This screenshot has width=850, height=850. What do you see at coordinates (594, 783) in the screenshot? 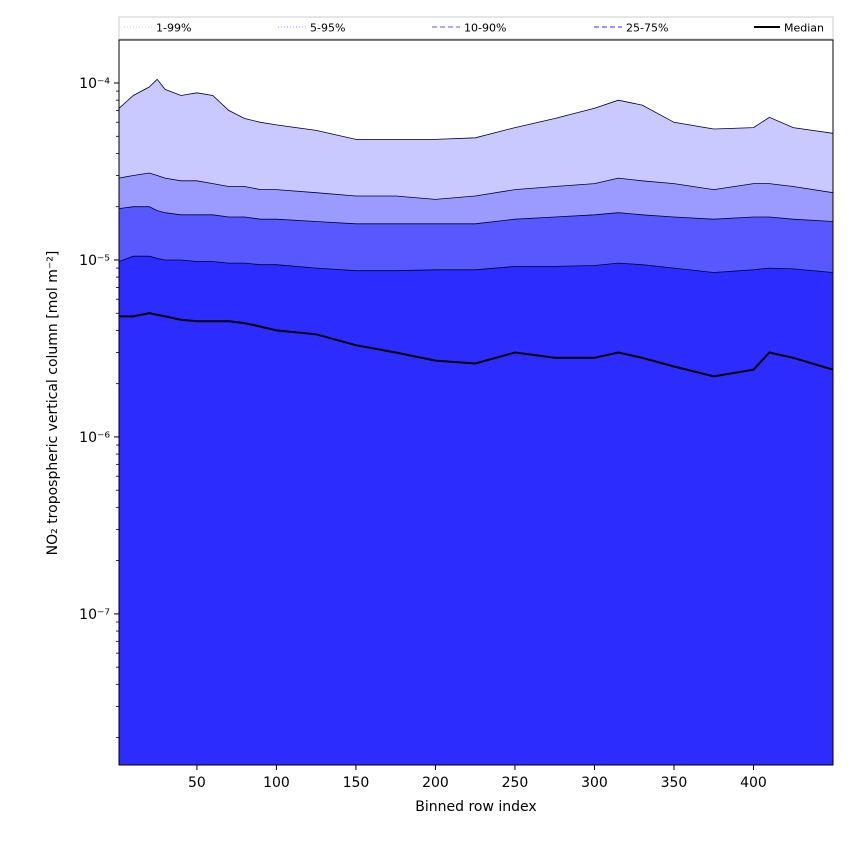
I see `x-tick-label: 300` at bounding box center [594, 783].